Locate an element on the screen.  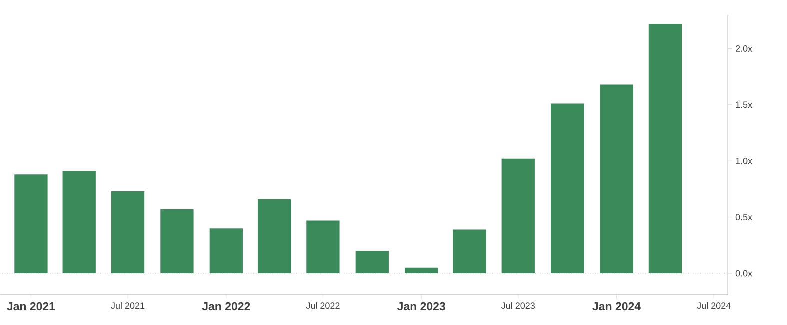
x-tick-label: Jan 2023 is located at coordinates (421, 306).